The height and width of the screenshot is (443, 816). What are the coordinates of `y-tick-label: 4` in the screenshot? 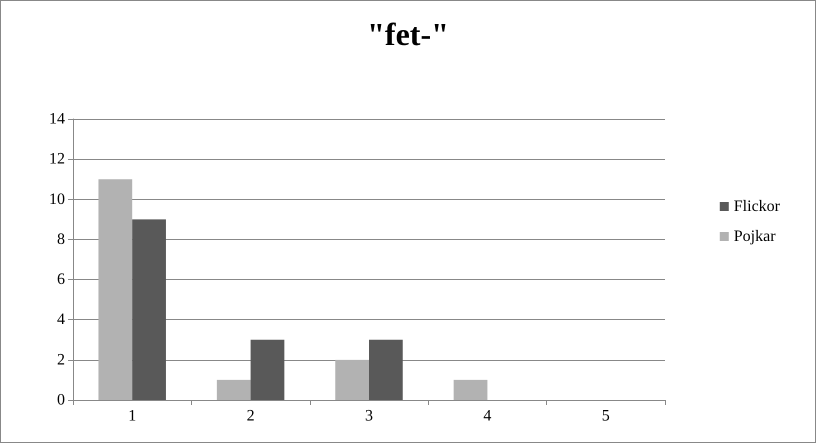 It's located at (61, 319).